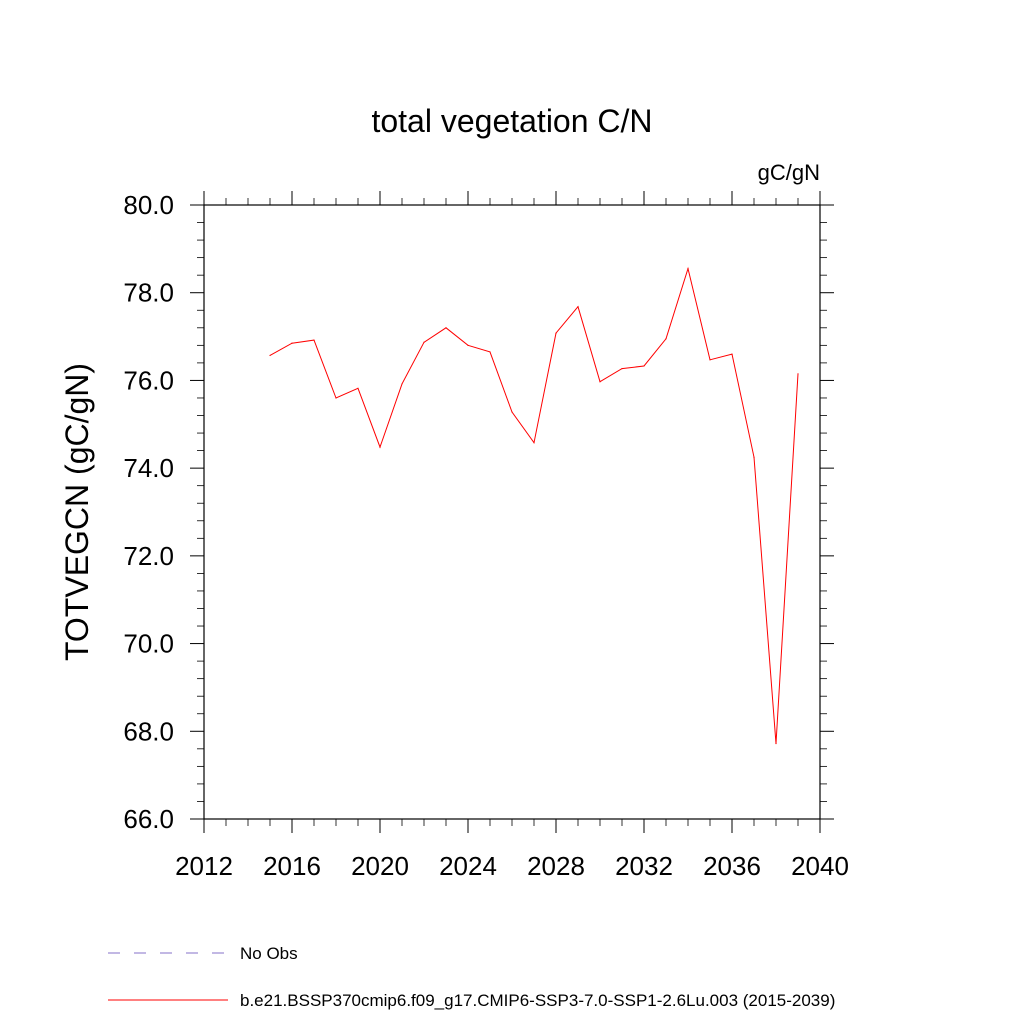 The image size is (1024, 1024). I want to click on x-tick-label: 2020, so click(380, 866).